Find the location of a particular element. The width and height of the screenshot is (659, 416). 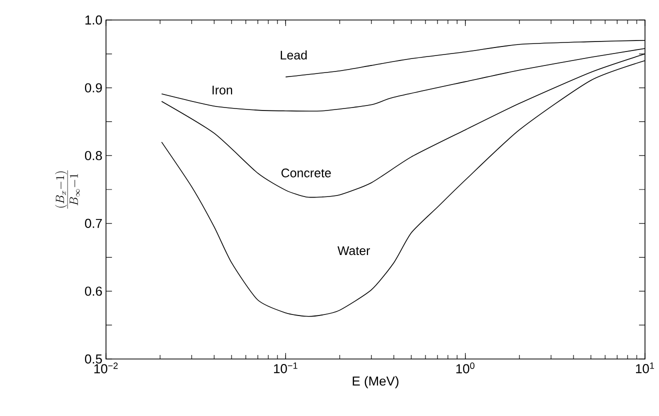

series-label: Concrete is located at coordinates (306, 173).